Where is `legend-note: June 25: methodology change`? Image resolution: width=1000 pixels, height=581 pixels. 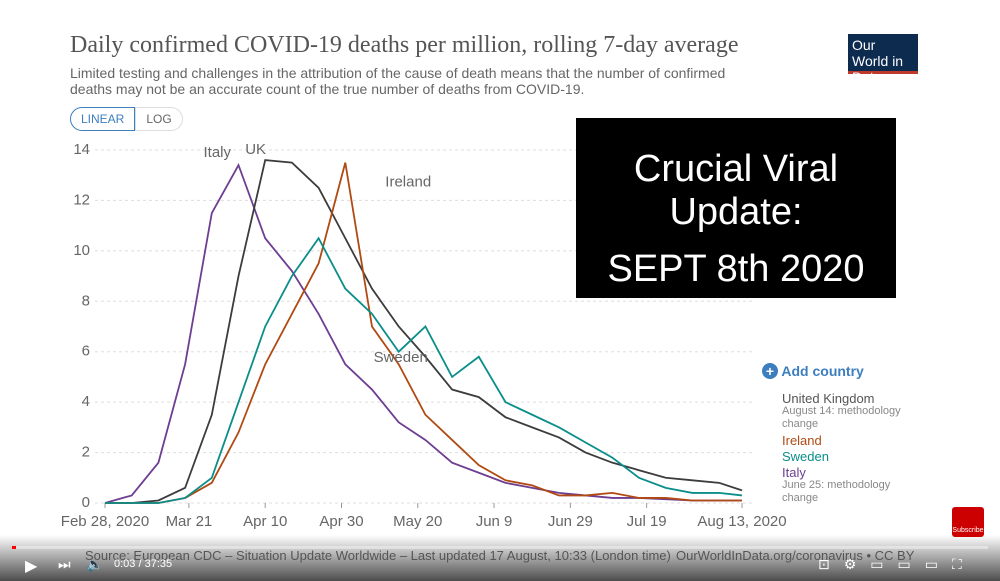 legend-note: June 25: methodology change is located at coordinates (836, 491).